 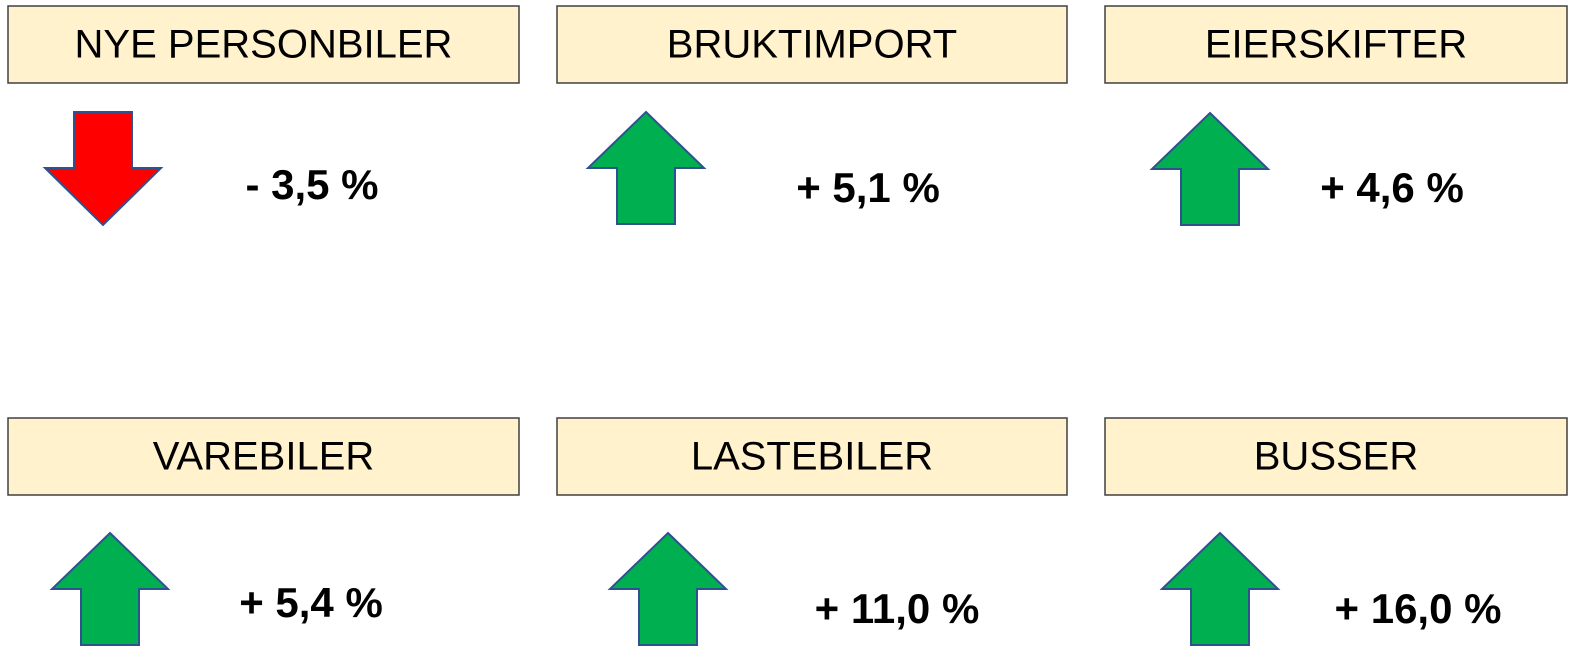 I want to click on category-label: BUSSER, so click(x=1336, y=457).